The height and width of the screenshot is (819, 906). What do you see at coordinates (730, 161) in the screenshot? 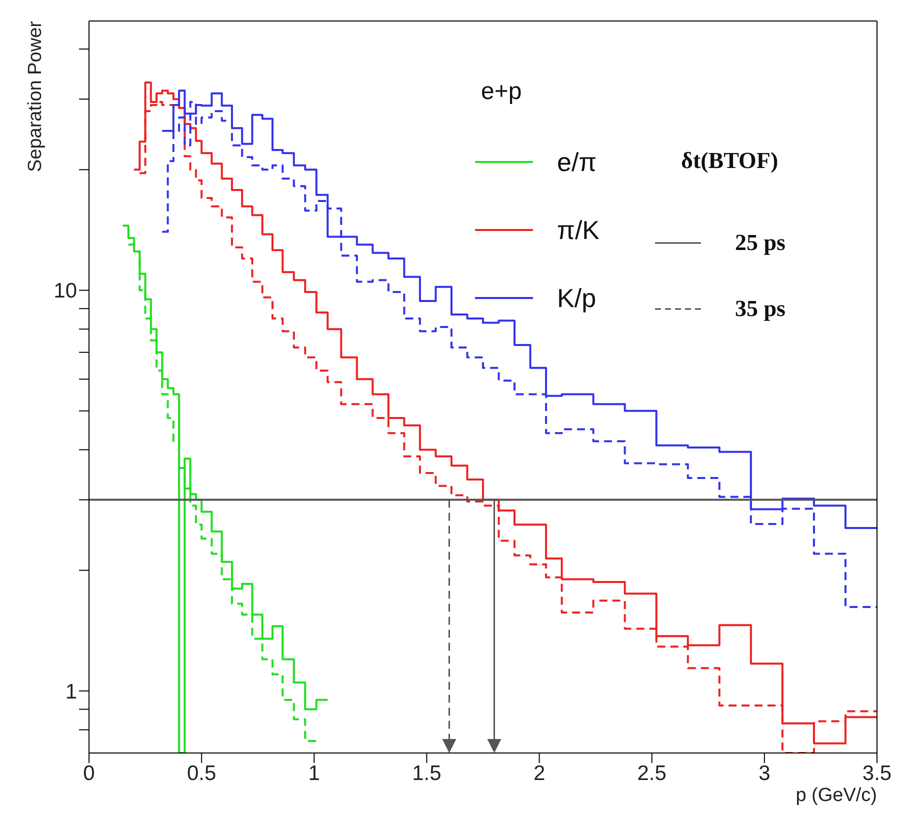
I see `annotation: δt(BTOF)` at bounding box center [730, 161].